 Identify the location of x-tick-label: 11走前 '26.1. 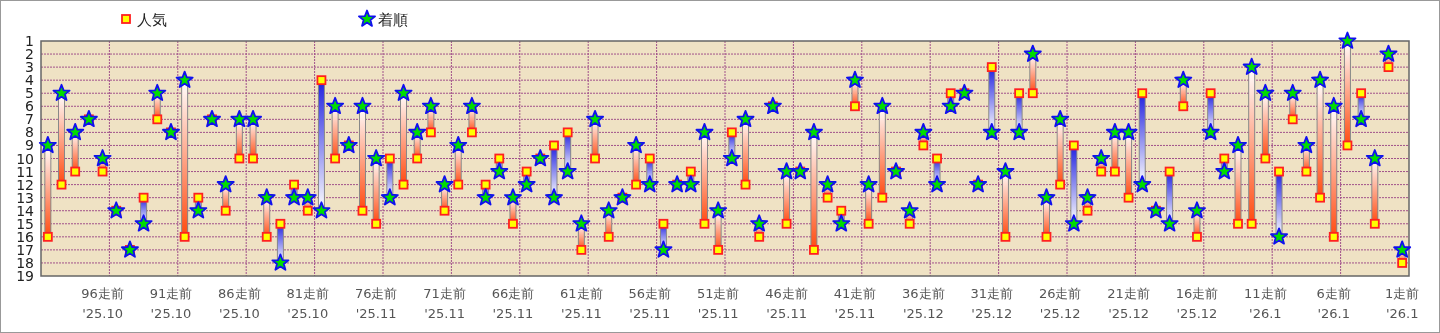
(1265, 303).